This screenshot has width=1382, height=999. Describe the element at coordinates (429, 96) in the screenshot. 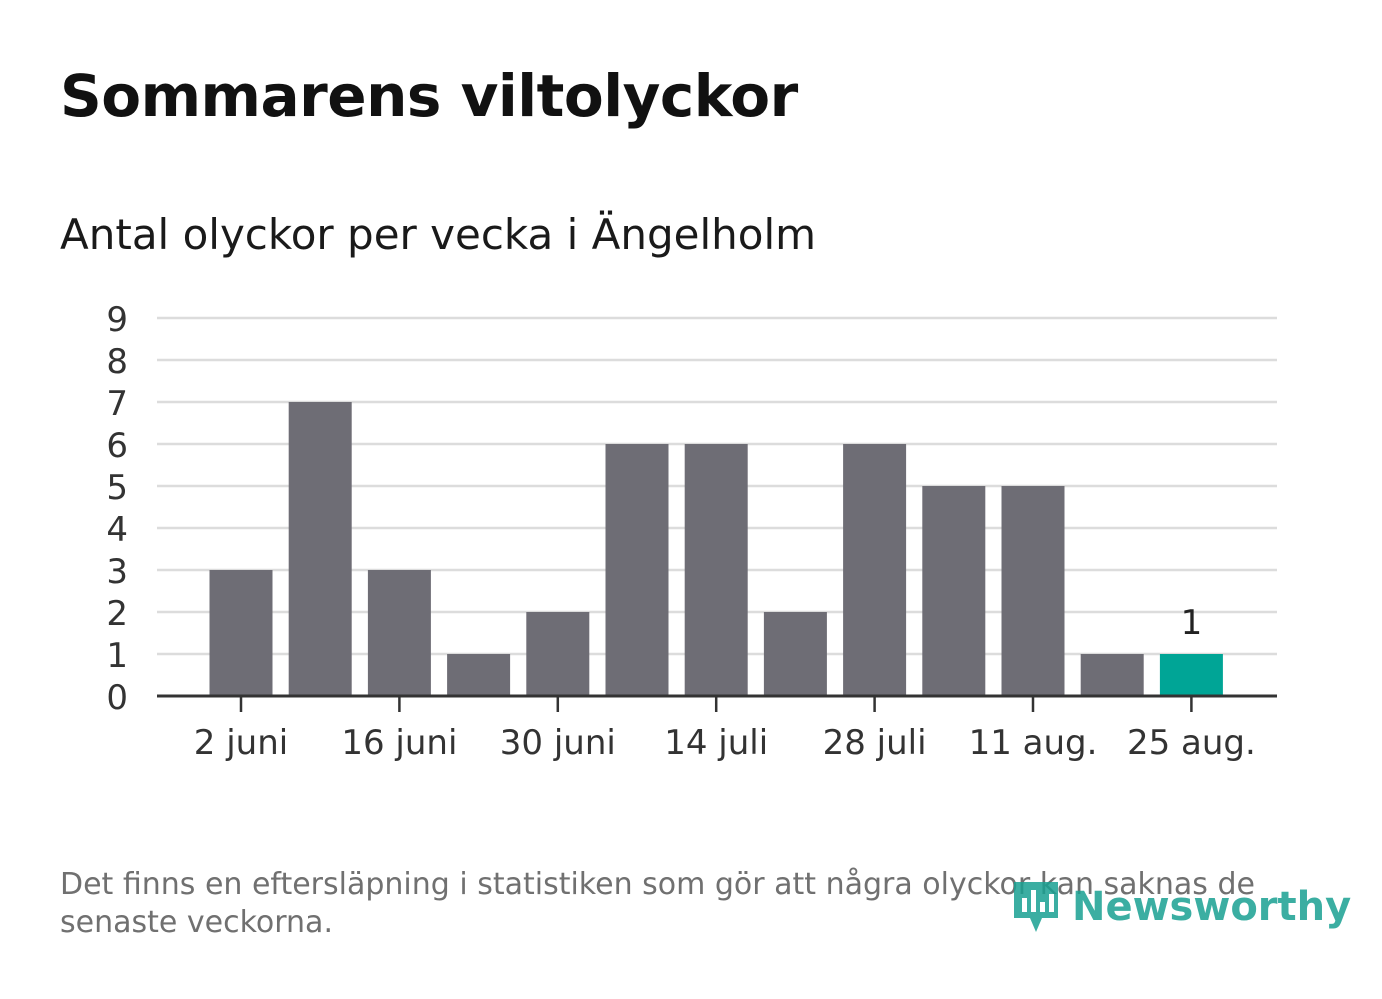

I see `chart-title: Sommarens viltolyckor` at that location.